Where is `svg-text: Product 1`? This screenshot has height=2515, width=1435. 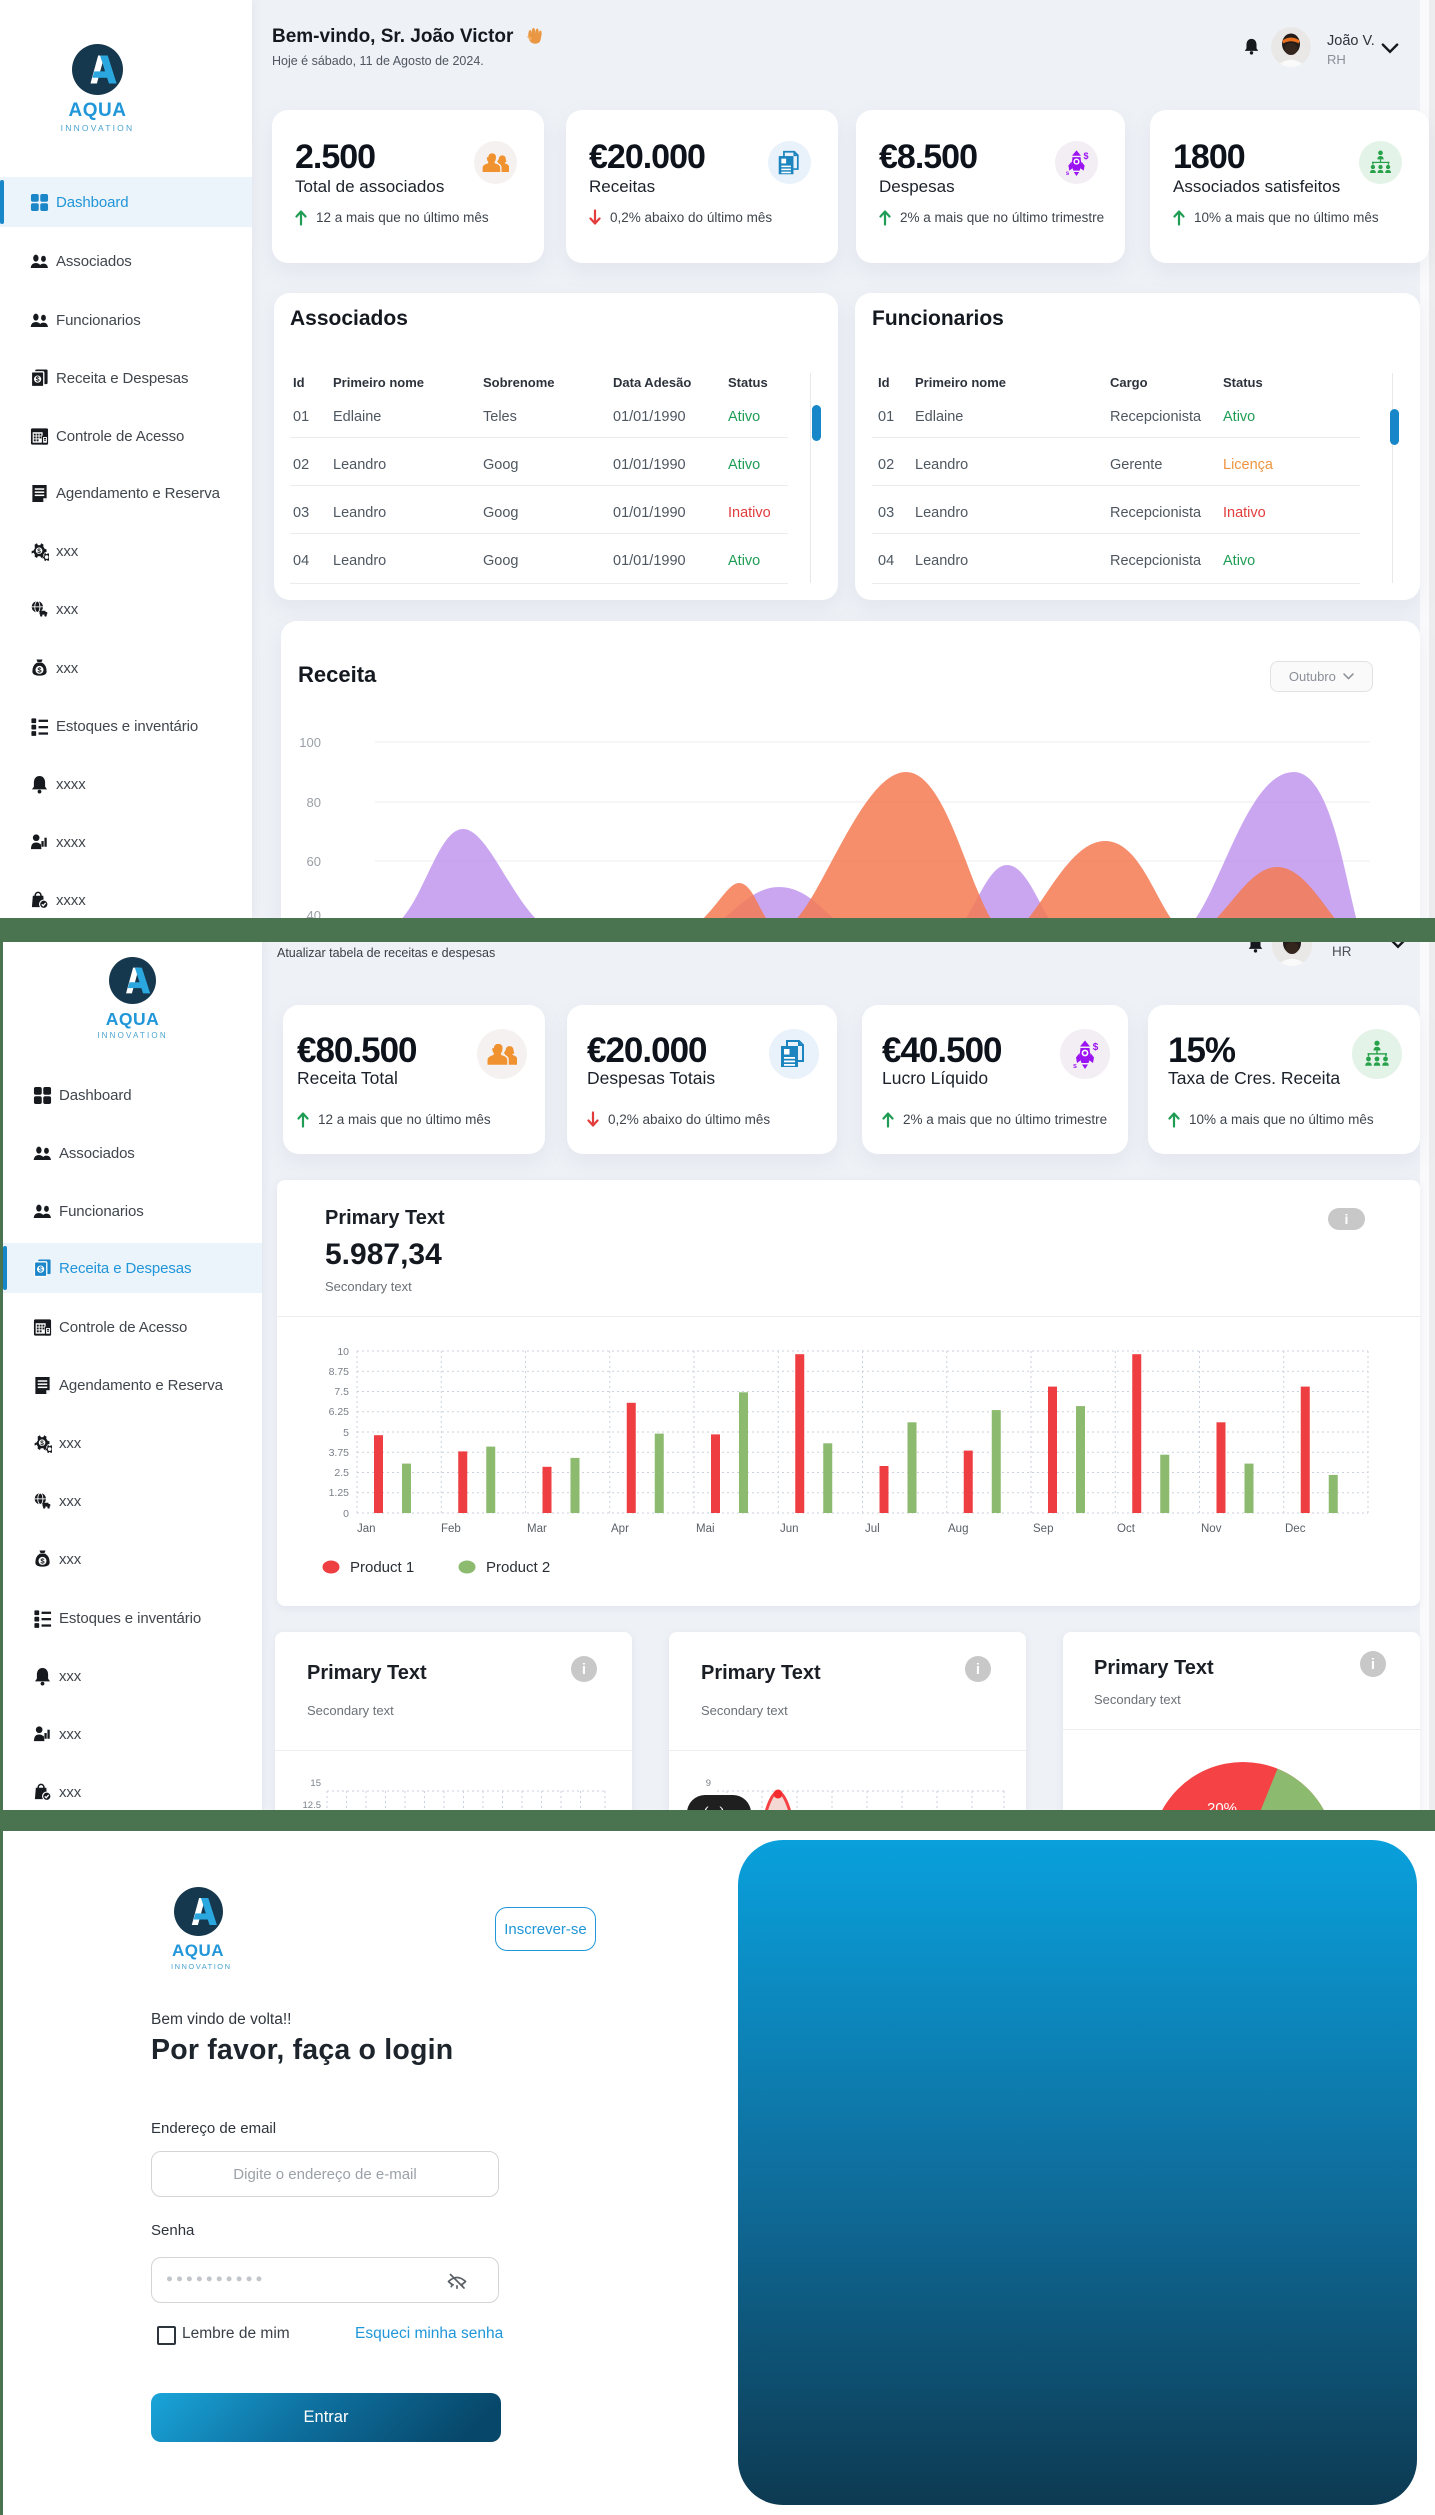 svg-text: Product 1 is located at coordinates (382, 1567).